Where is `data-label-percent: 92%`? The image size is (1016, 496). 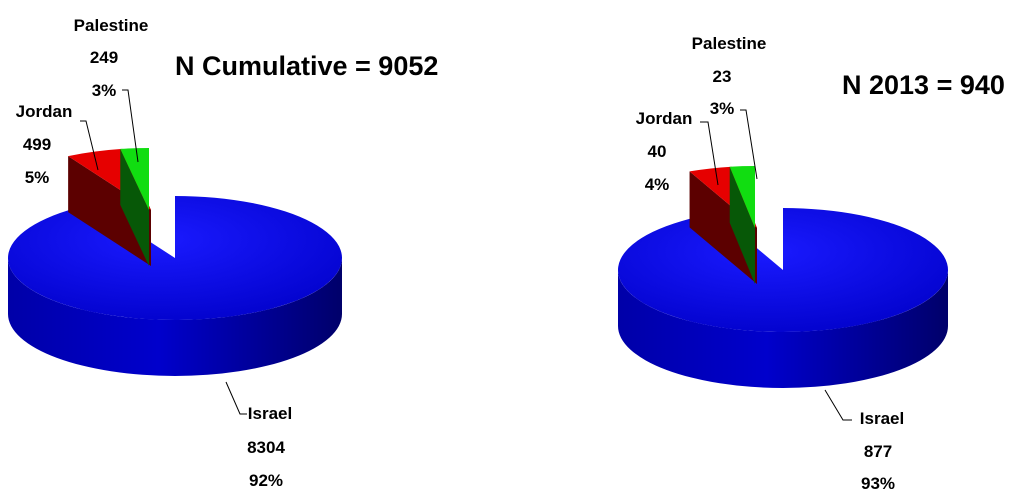 data-label-percent: 92% is located at coordinates (266, 480).